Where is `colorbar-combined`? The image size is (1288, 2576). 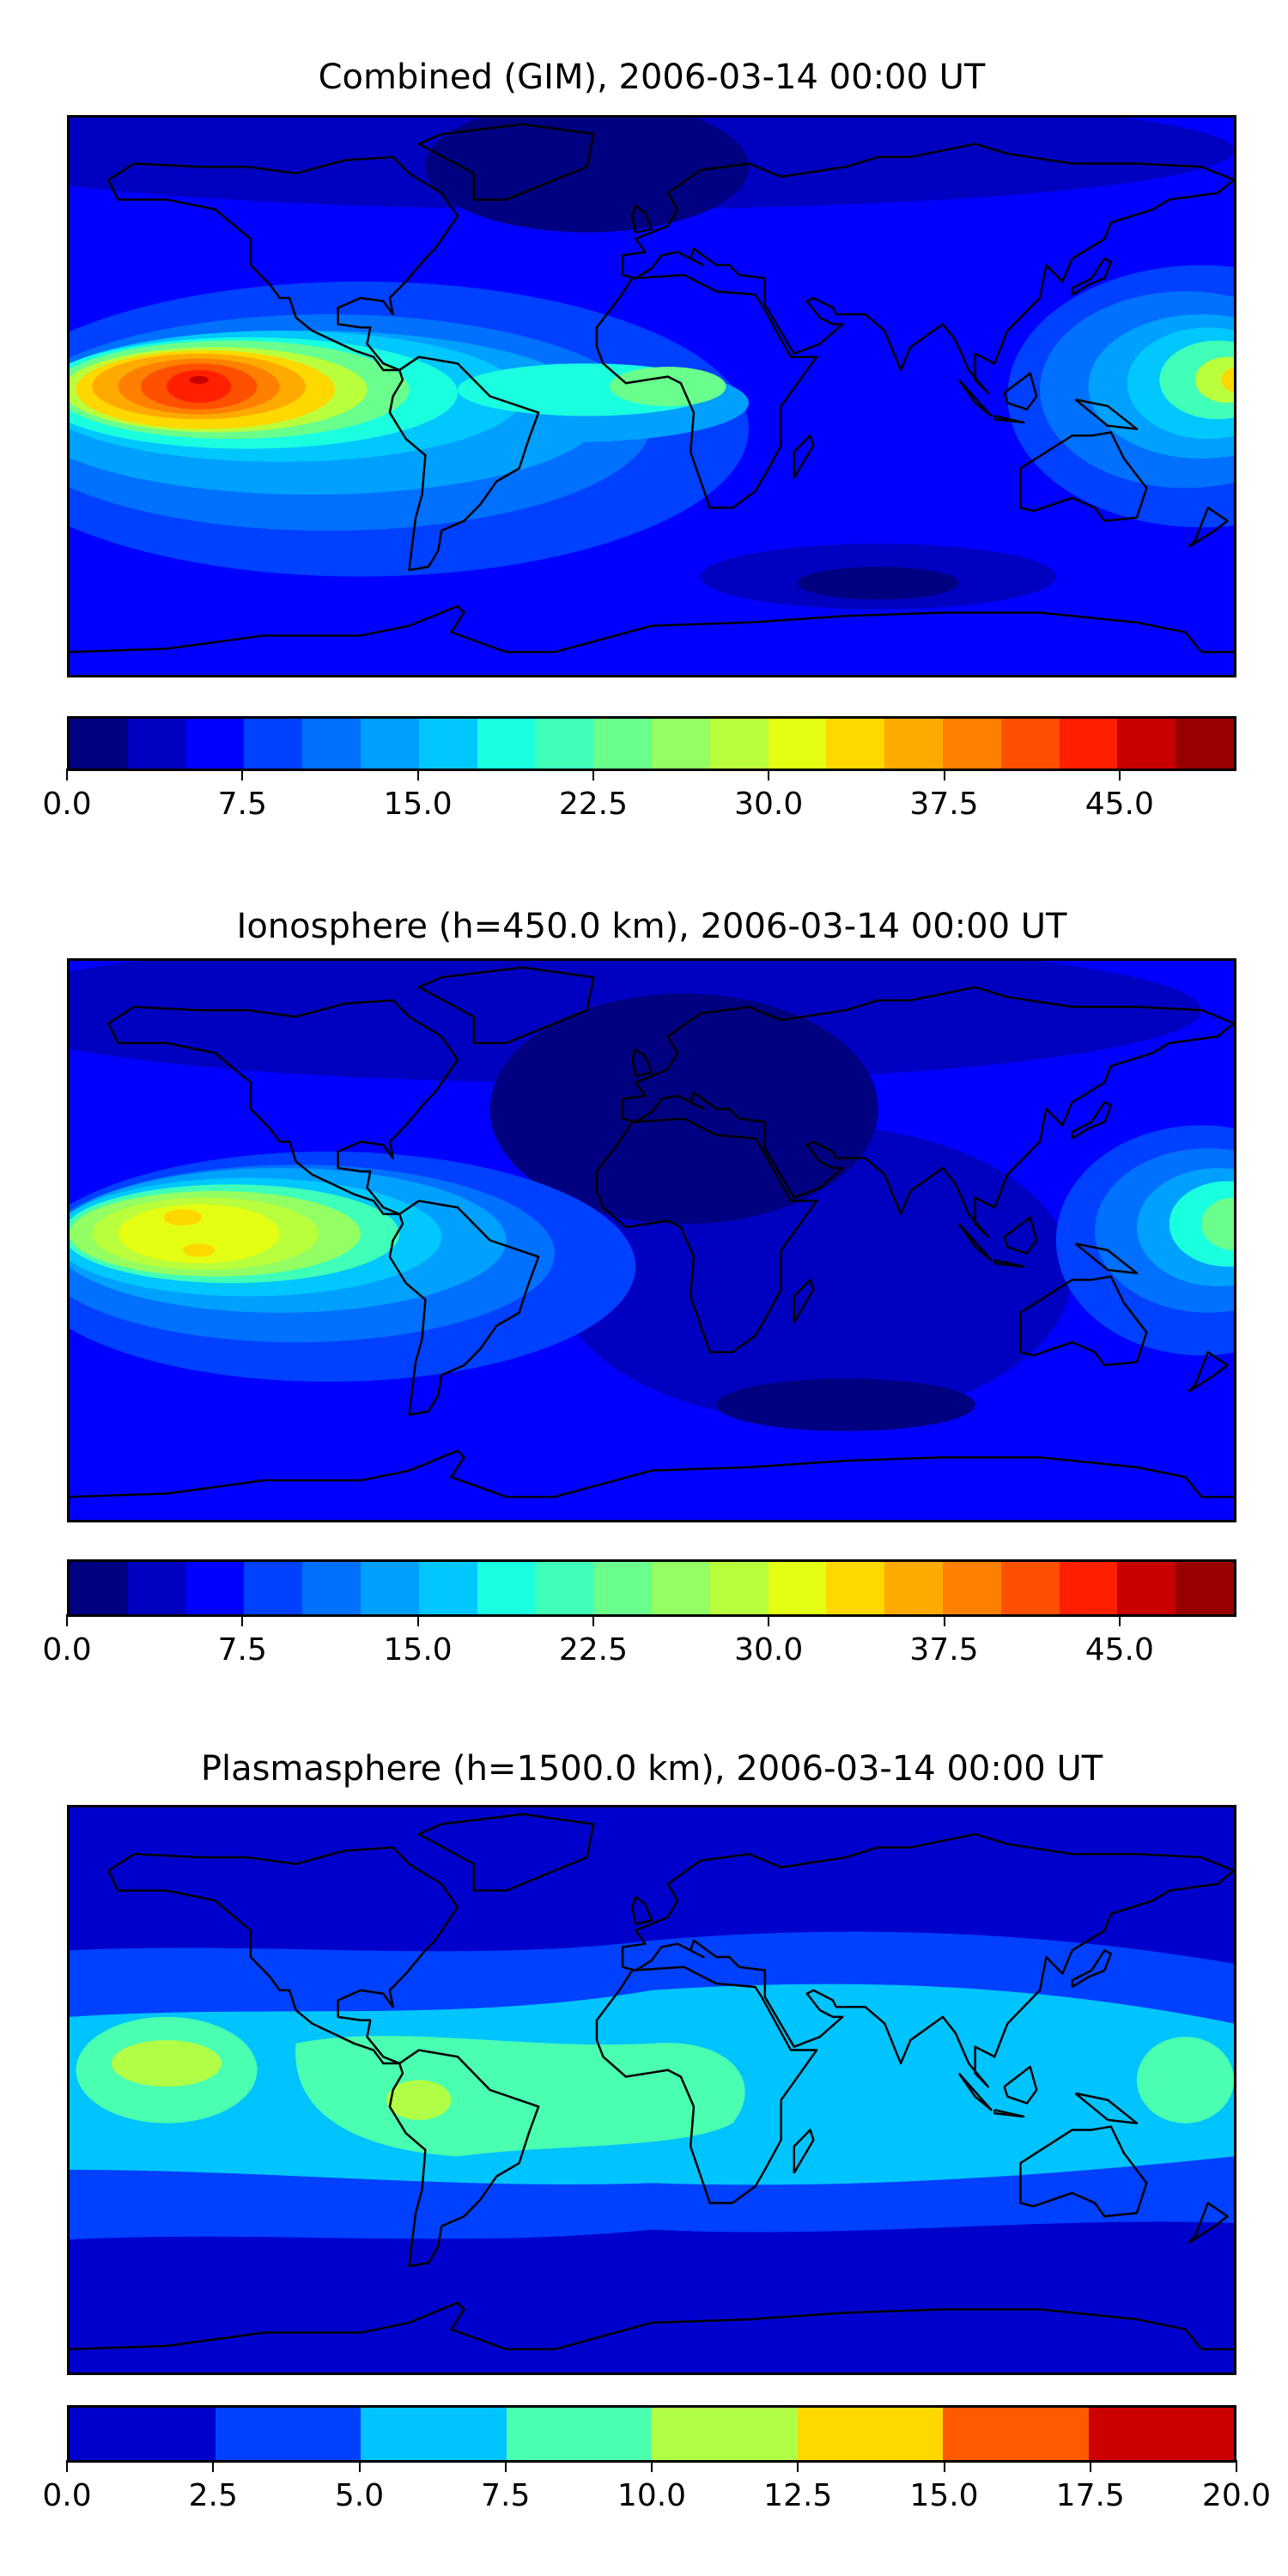
colorbar-combined is located at coordinates (651, 744).